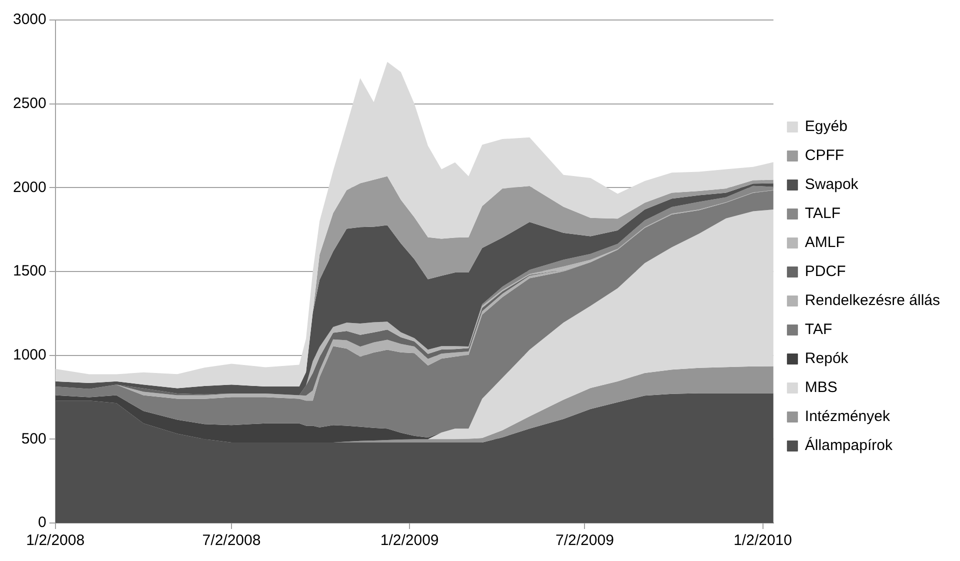 The width and height of the screenshot is (960, 561). I want to click on legend-label: CPFF, so click(824, 155).